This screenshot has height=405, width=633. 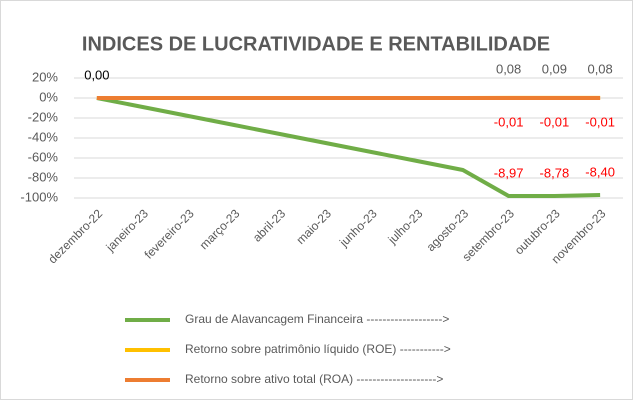 What do you see at coordinates (43, 136) in the screenshot?
I see `y-tick-label: -40%` at bounding box center [43, 136].